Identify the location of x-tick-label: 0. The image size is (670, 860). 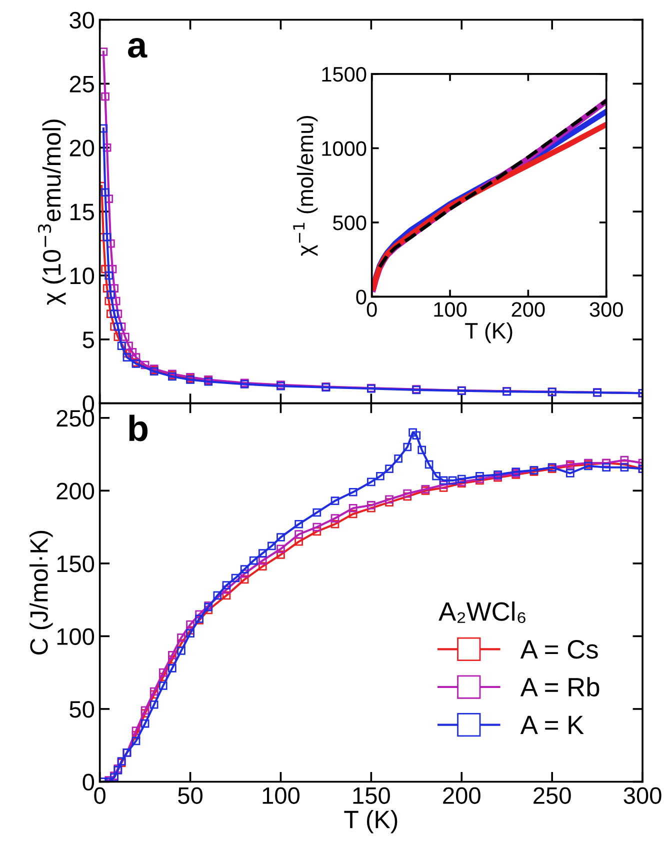
(100, 795).